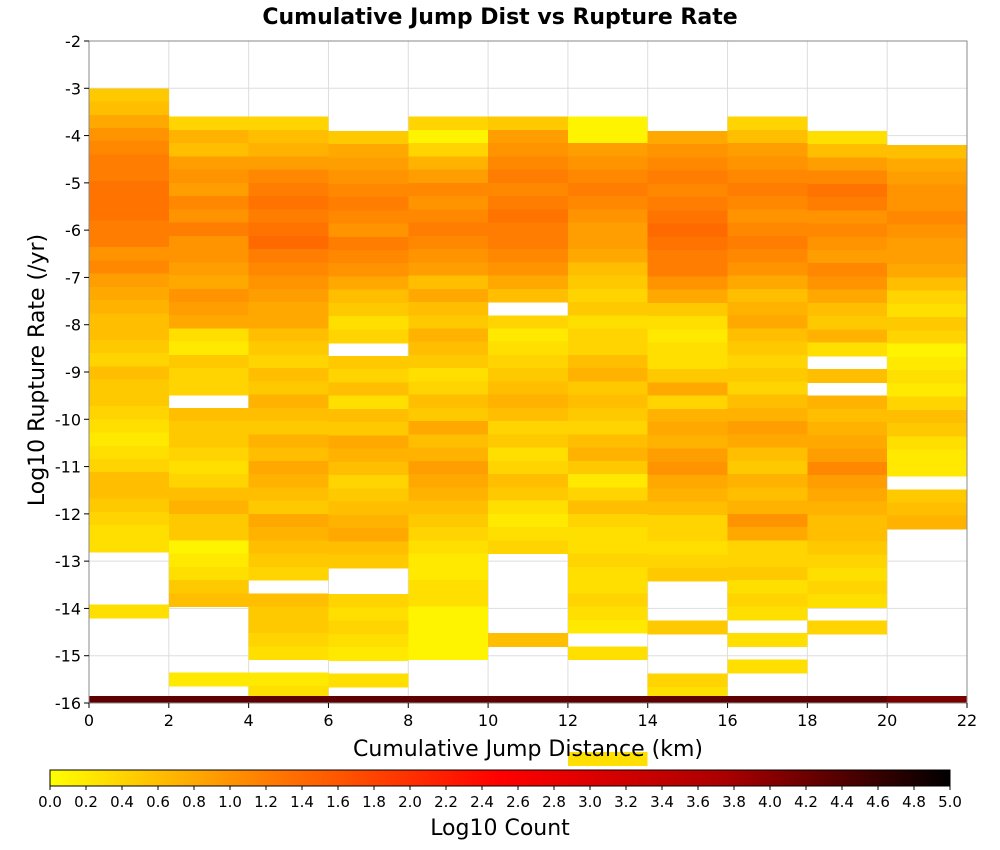  What do you see at coordinates (408, 720) in the screenshot?
I see `x-tick-label: 8` at bounding box center [408, 720].